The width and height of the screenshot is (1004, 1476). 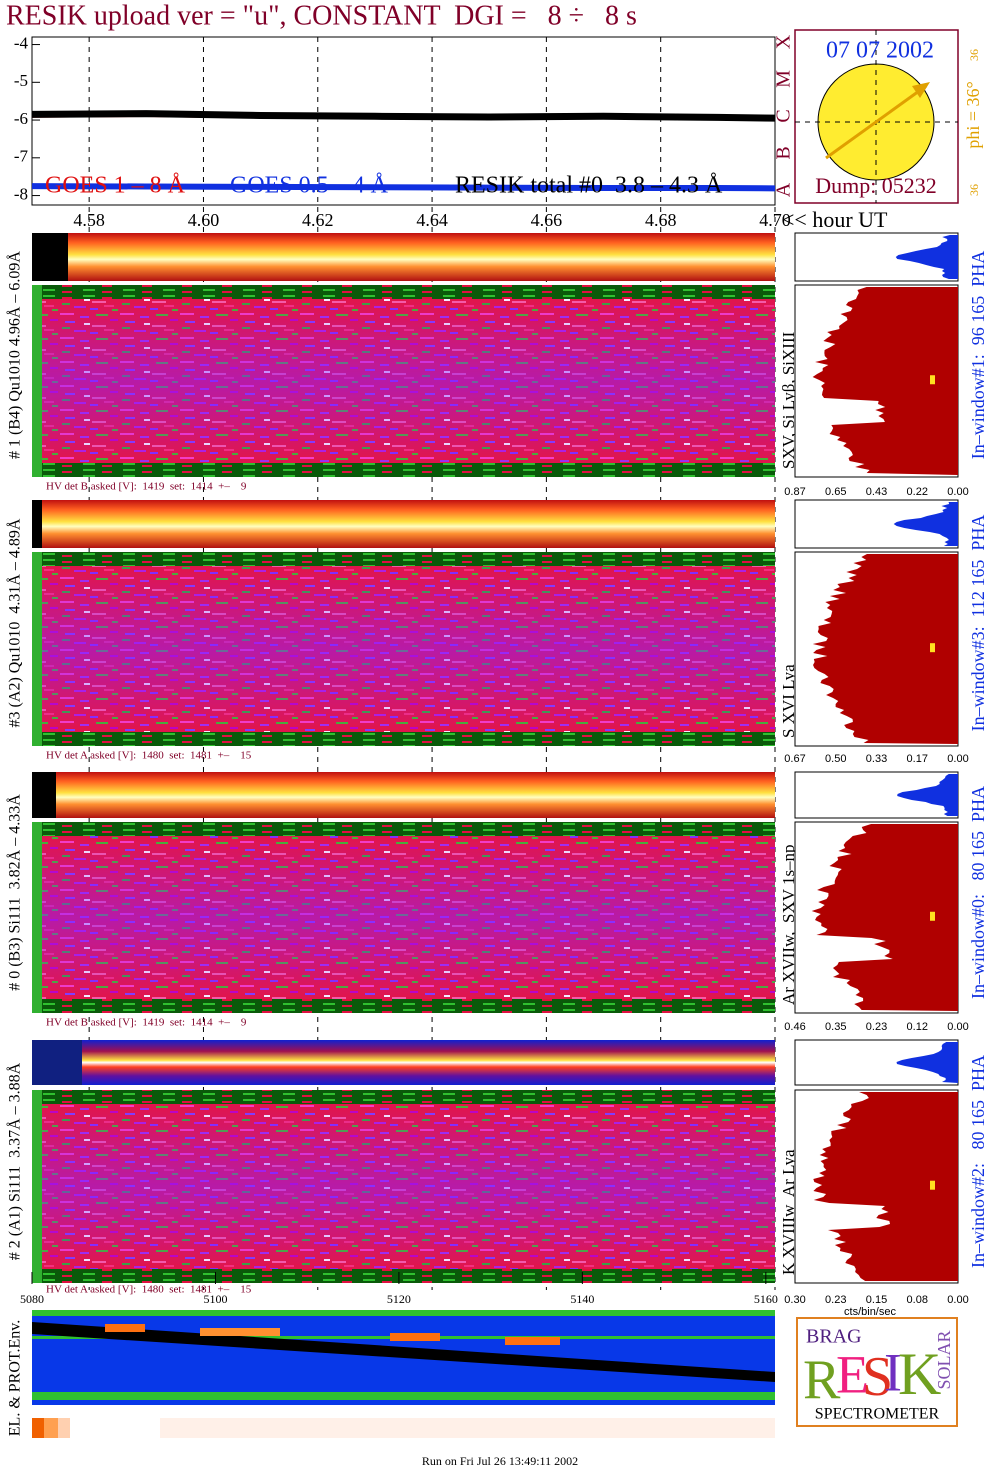 What do you see at coordinates (766, 1299) in the screenshot?
I see `record-tick-label: 5160` at bounding box center [766, 1299].